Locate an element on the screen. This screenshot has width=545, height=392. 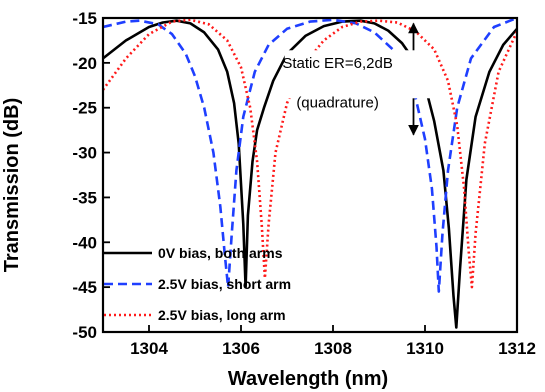
x-tick-label: 1306 is located at coordinates (241, 348).